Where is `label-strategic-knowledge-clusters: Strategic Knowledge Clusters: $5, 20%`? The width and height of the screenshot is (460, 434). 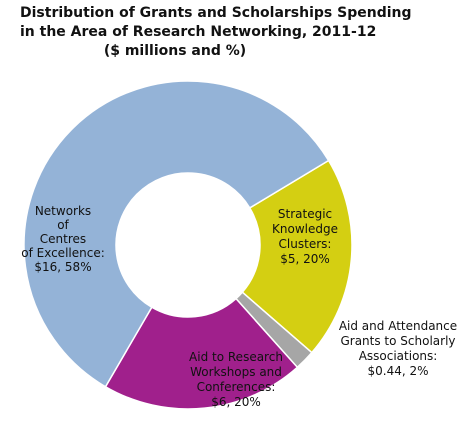
label-strategic-knowledge-clusters: Strategic Knowledge Clusters: $5, 20% is located at coordinates (305, 236).